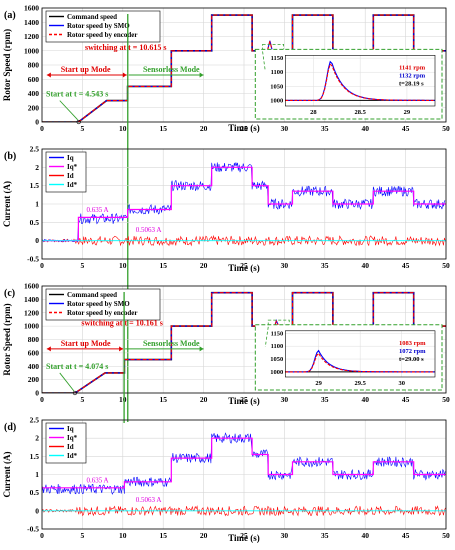 The width and height of the screenshot is (455, 550). Describe the element at coordinates (34, 339) in the screenshot. I see `y-tick-label: 800` at that location.